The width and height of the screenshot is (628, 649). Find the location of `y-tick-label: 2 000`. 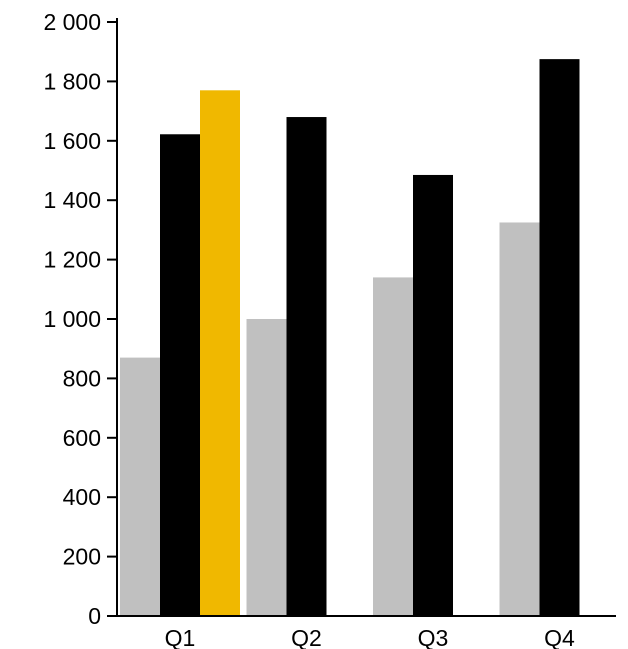

y-tick-label: 2 000 is located at coordinates (72, 22).